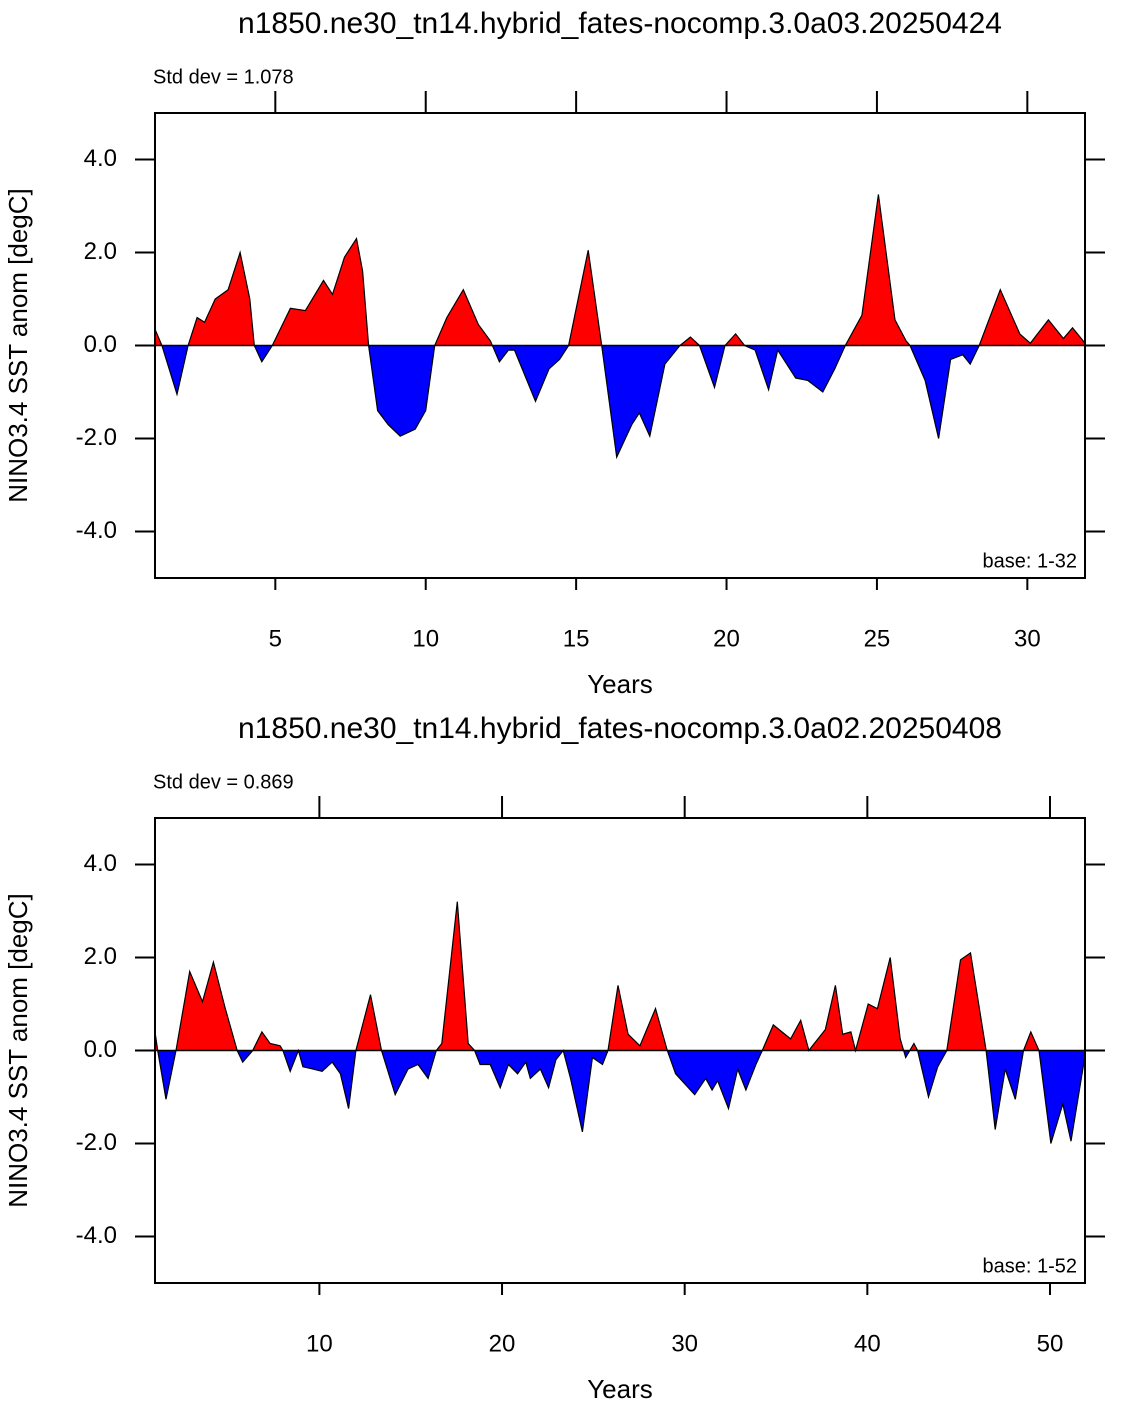 Image resolution: width=1133 pixels, height=1408 pixels. Describe the element at coordinates (275, 638) in the screenshot. I see `x-tick-label: 5` at that location.